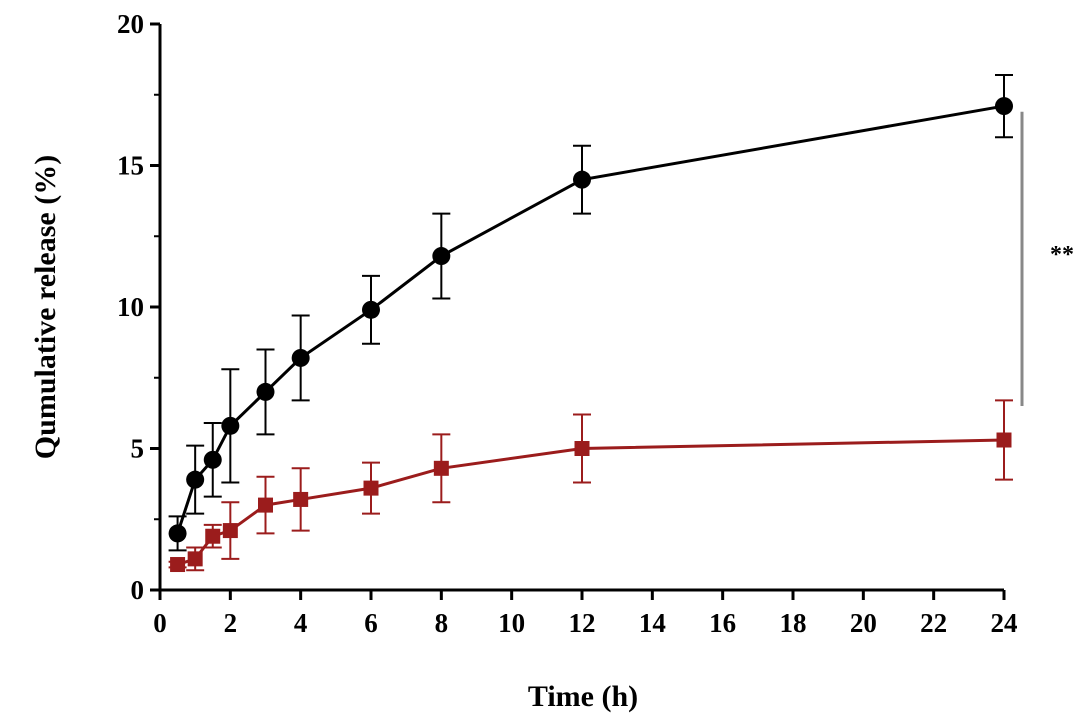  I want to click on y-tick-label: 5, so click(138, 449).